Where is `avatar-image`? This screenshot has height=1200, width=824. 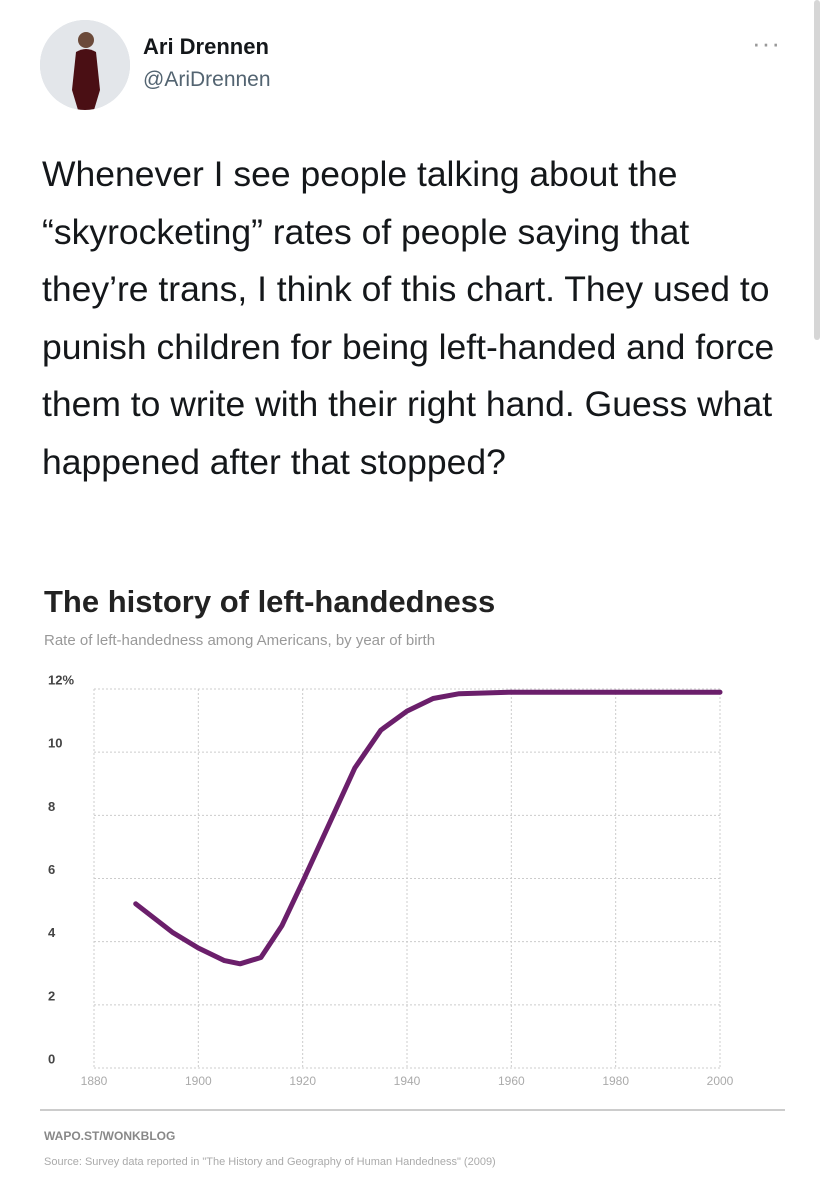 avatar-image is located at coordinates (85, 65).